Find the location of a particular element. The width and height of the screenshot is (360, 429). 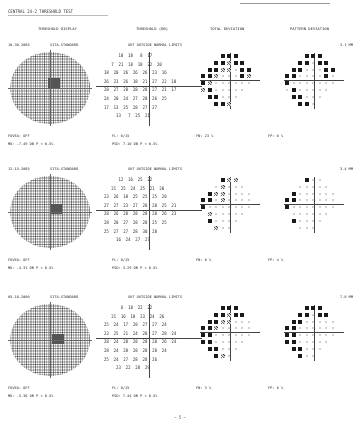

threshold-row: 28 24 28 28 28 28 24 is located at coordinates (135, 350).